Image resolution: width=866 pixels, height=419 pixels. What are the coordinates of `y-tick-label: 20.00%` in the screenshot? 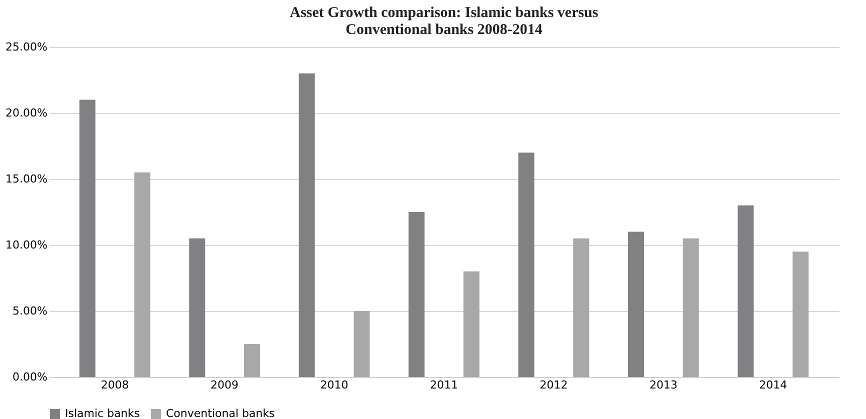 It's located at (27, 113).